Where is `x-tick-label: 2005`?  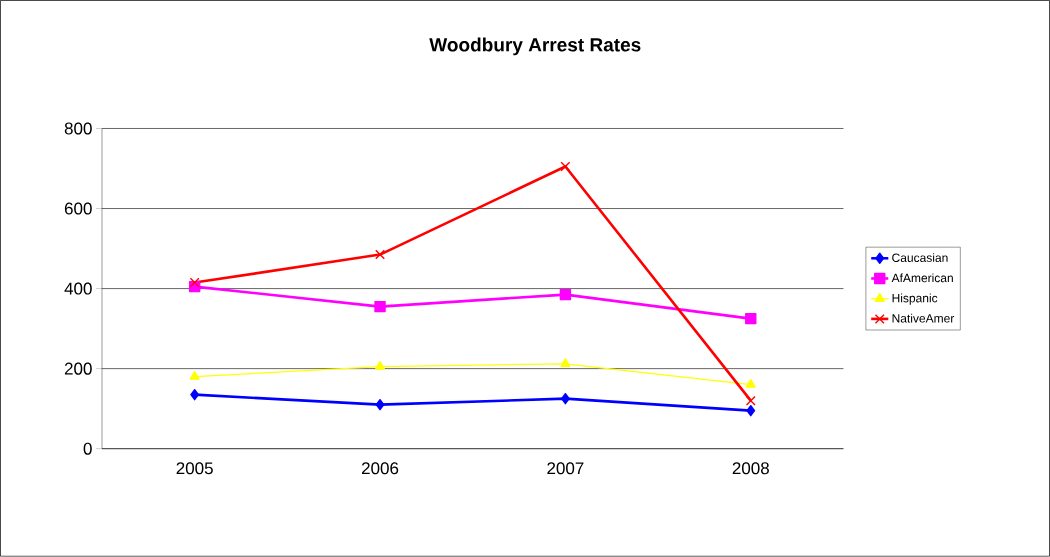
x-tick-label: 2005 is located at coordinates (194, 468).